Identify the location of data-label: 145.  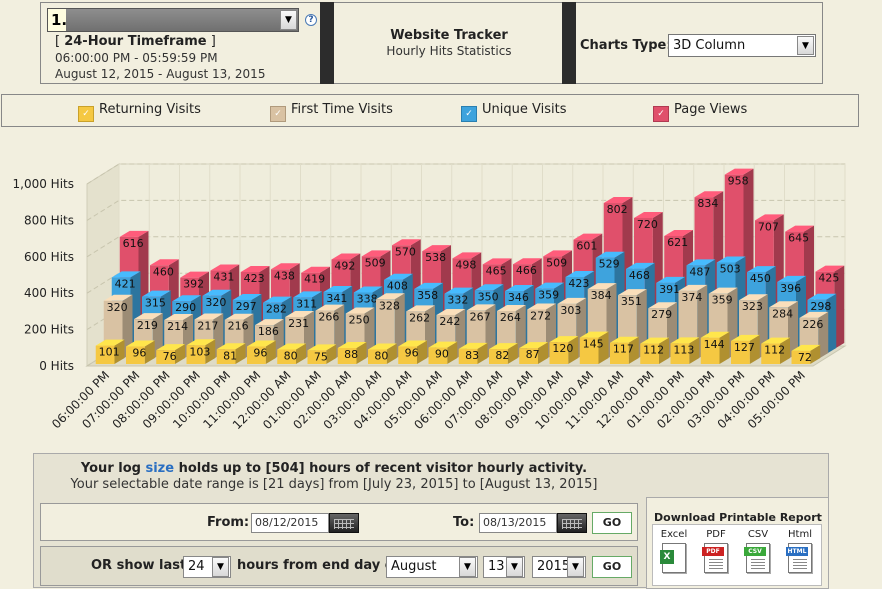
(593, 344).